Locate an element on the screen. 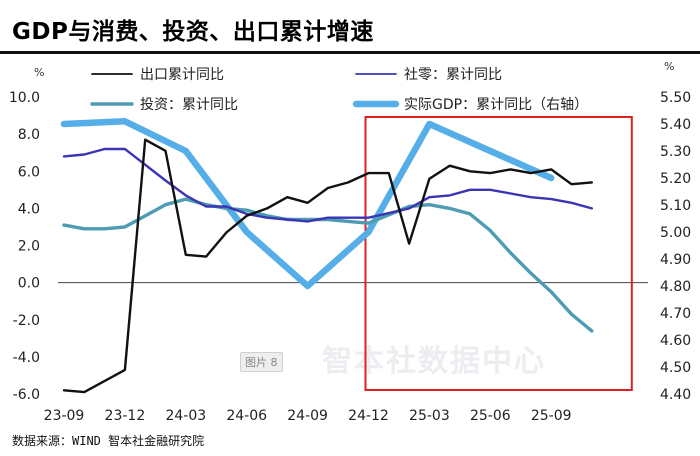  right-tick-label: 5.50 is located at coordinates (675, 98).